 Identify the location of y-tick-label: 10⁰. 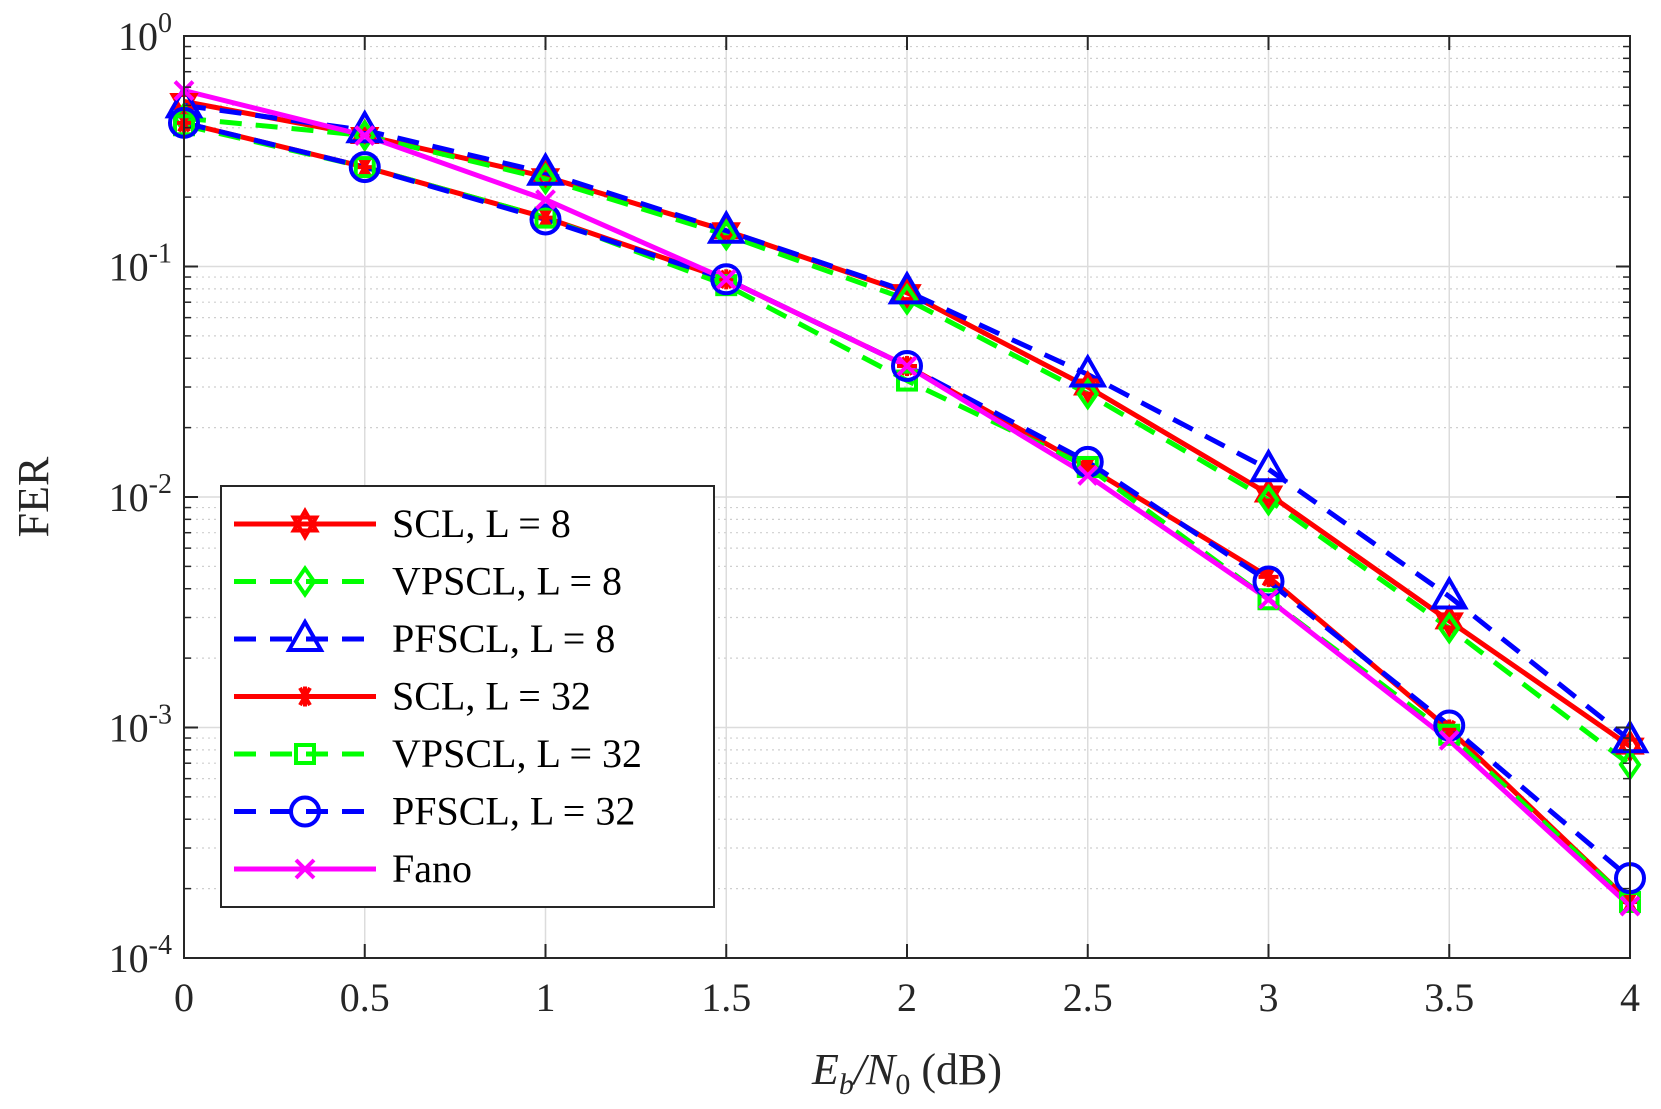
(145, 33).